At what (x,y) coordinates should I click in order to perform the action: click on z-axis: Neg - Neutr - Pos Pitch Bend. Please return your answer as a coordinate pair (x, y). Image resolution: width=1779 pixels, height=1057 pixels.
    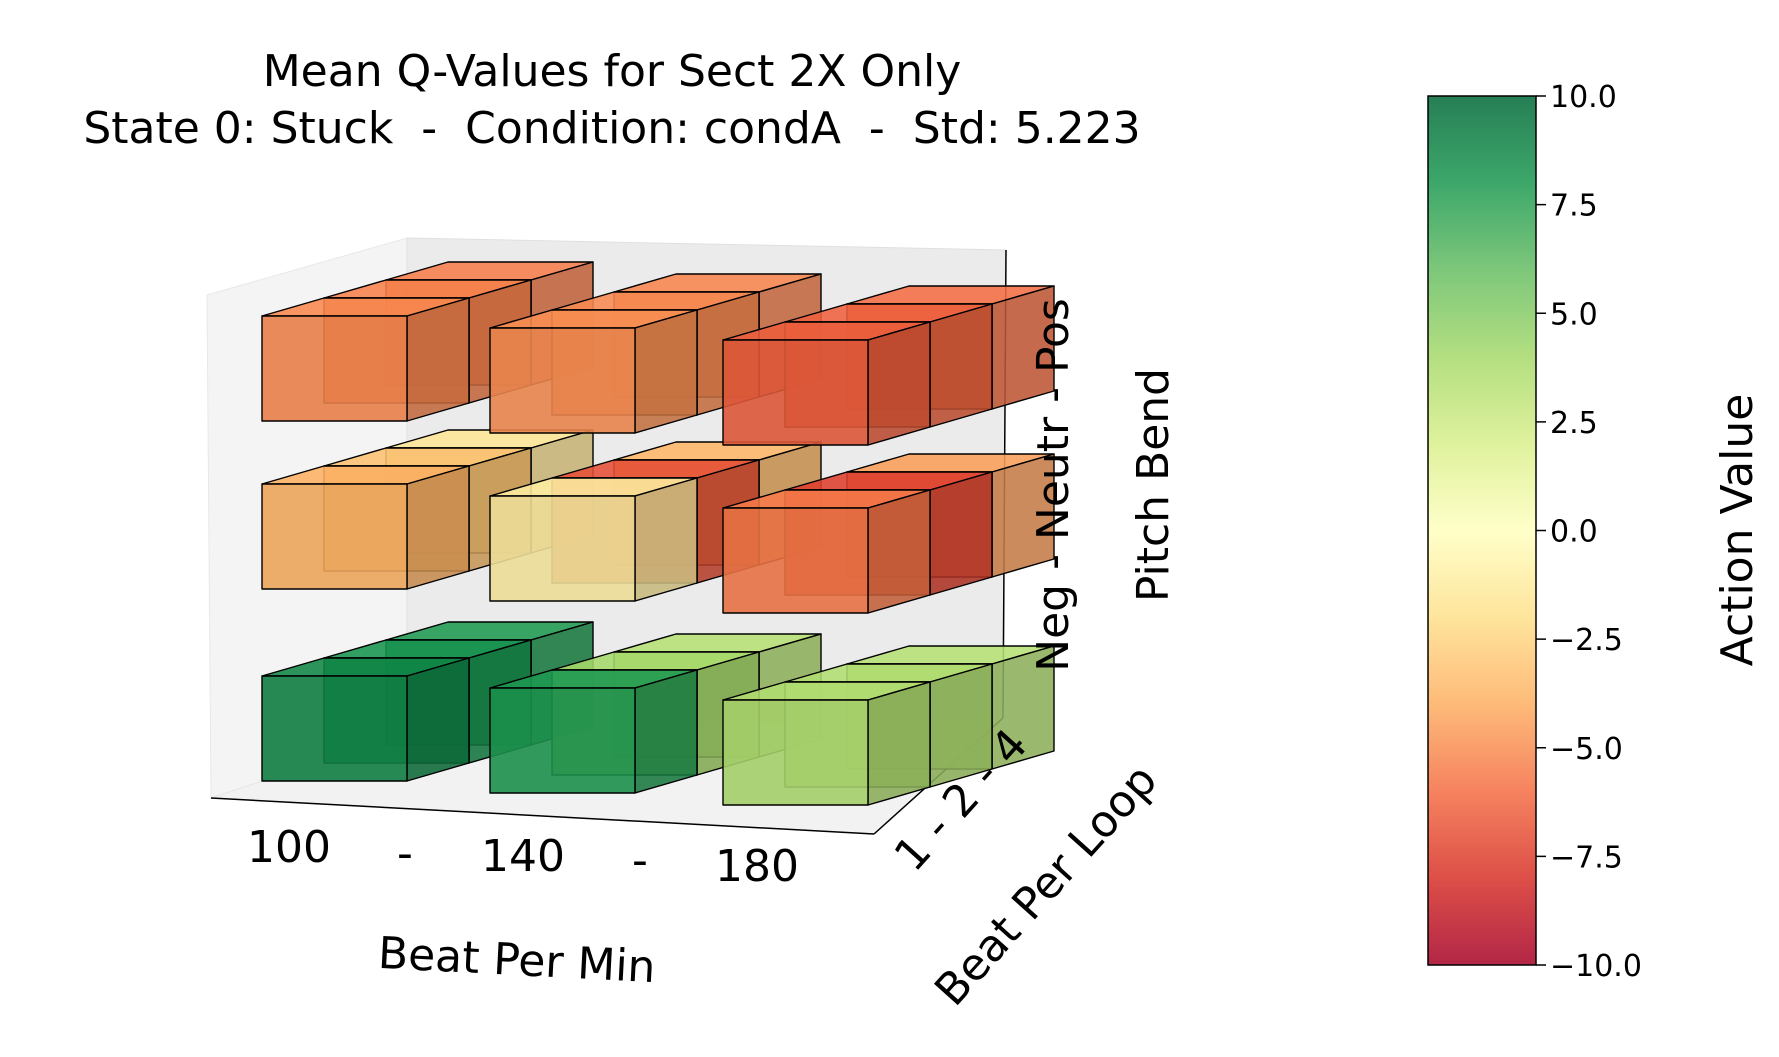
    Looking at the image, I should click on (1103, 485).